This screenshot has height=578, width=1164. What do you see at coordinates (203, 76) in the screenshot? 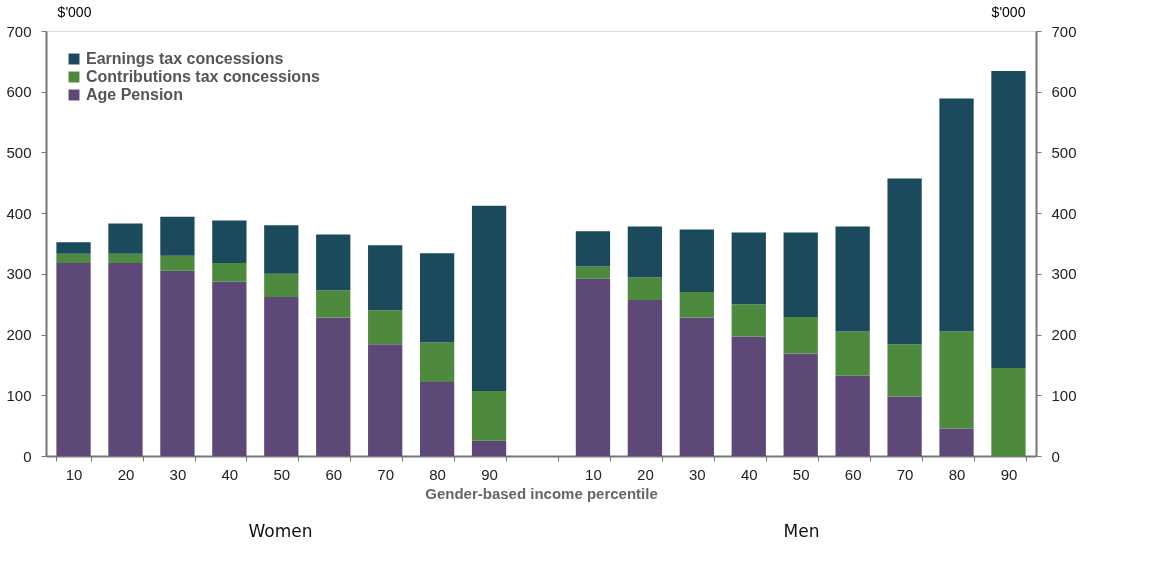
I see `legend-label: Contributions tax concessions` at bounding box center [203, 76].